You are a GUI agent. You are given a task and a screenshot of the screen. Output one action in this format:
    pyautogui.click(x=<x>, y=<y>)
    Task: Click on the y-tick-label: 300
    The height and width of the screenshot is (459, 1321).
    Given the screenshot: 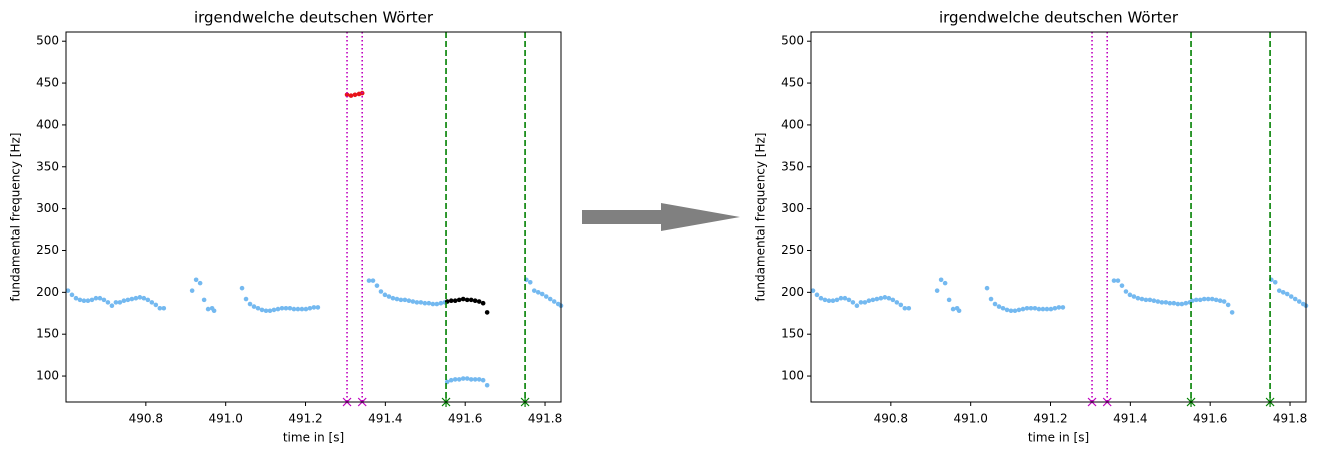 What is the action you would take?
    pyautogui.click(x=792, y=208)
    